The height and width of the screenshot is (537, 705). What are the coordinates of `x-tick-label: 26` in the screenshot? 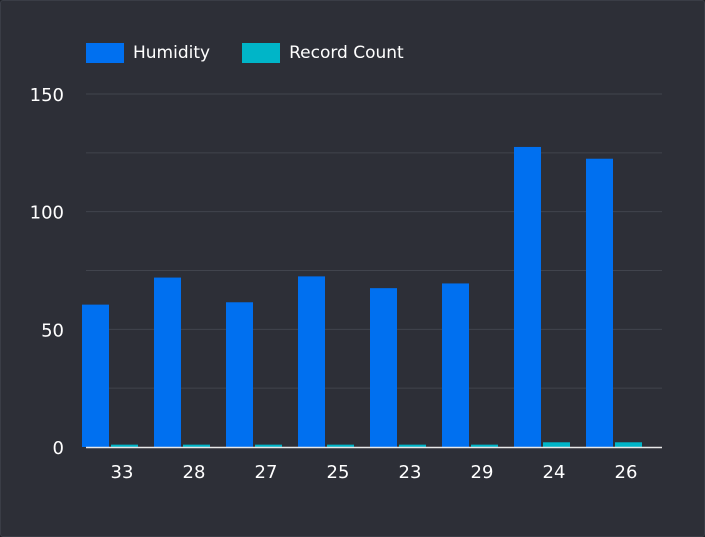 It's located at (626, 472).